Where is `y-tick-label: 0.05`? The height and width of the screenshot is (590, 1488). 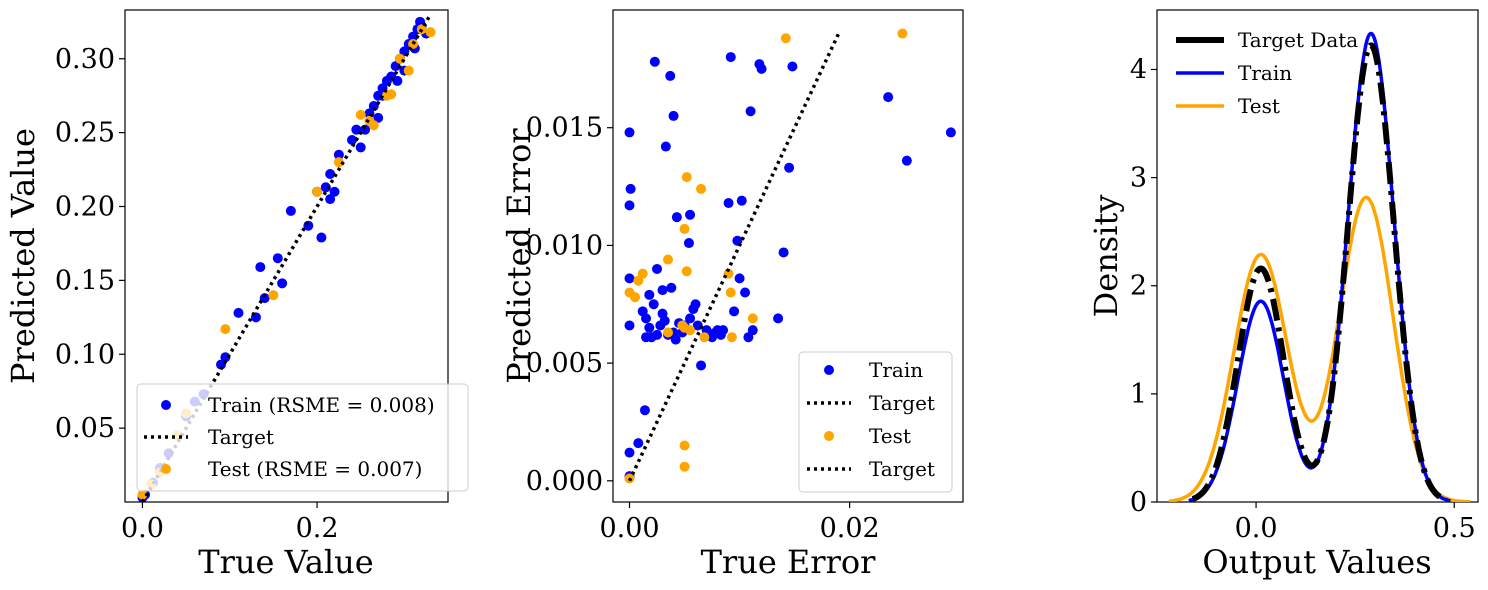
y-tick-label: 0.05 is located at coordinates (85, 428).